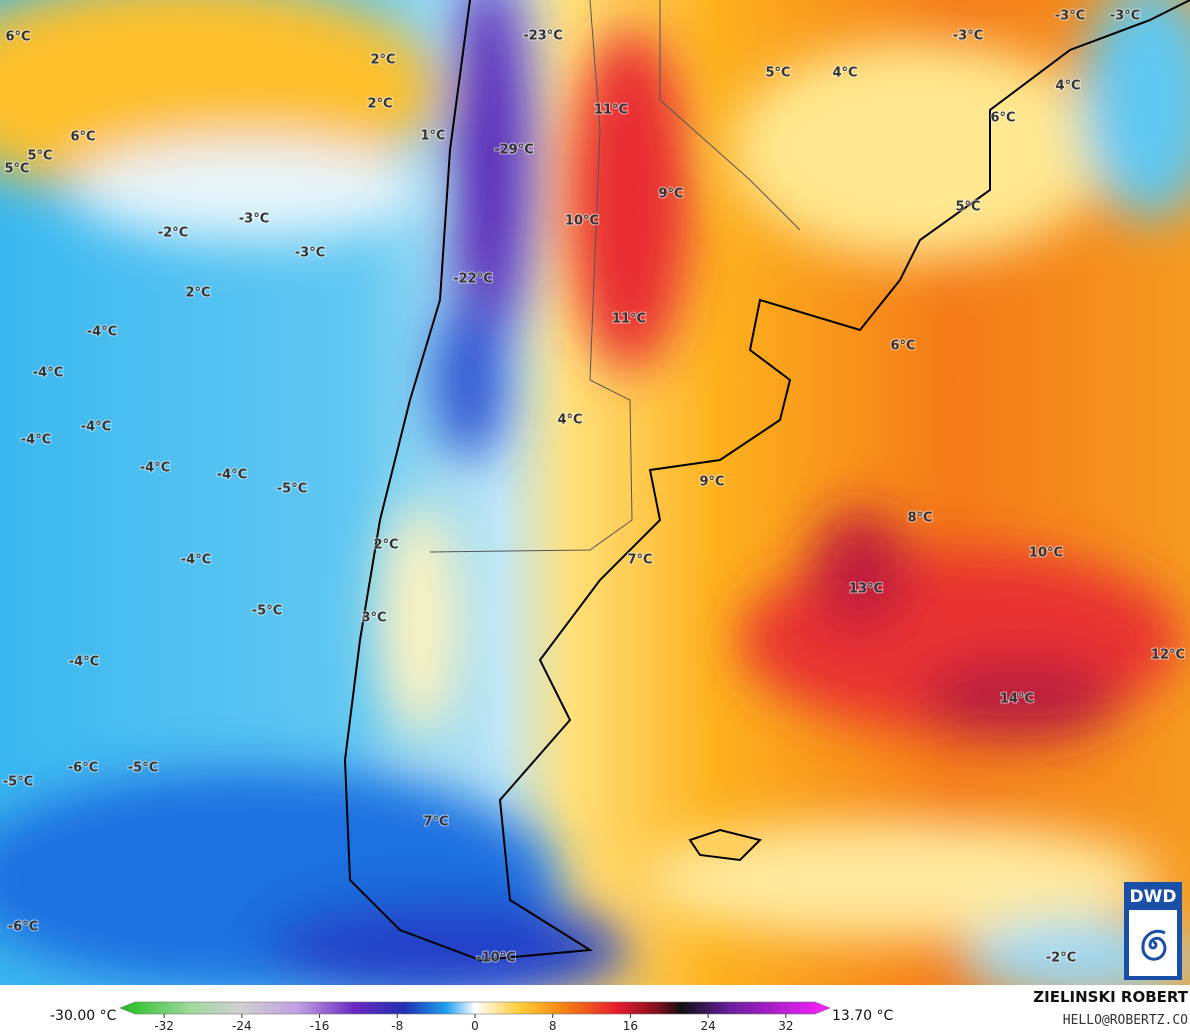 The height and width of the screenshot is (1035, 1190). What do you see at coordinates (320, 1026) in the screenshot?
I see `colorbar-tick-label: -16` at bounding box center [320, 1026].